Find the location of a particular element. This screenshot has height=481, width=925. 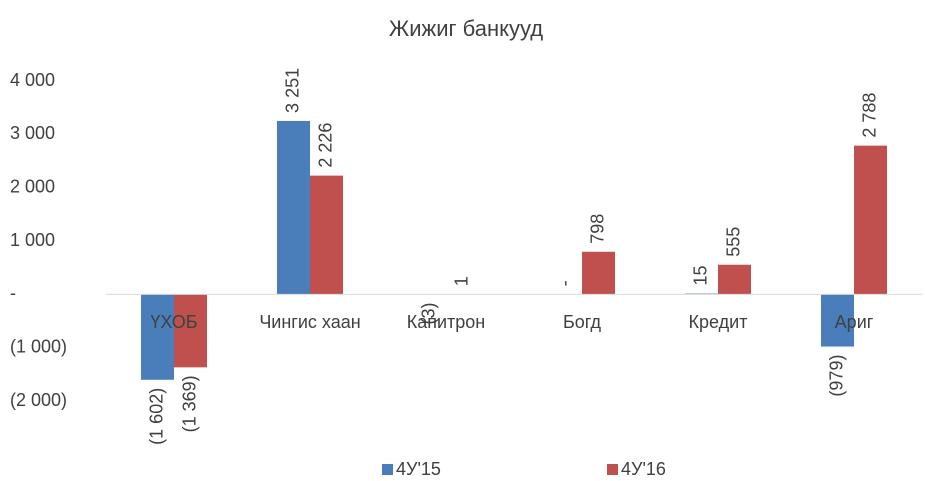

x-tick-label: Ариг is located at coordinates (854, 322).